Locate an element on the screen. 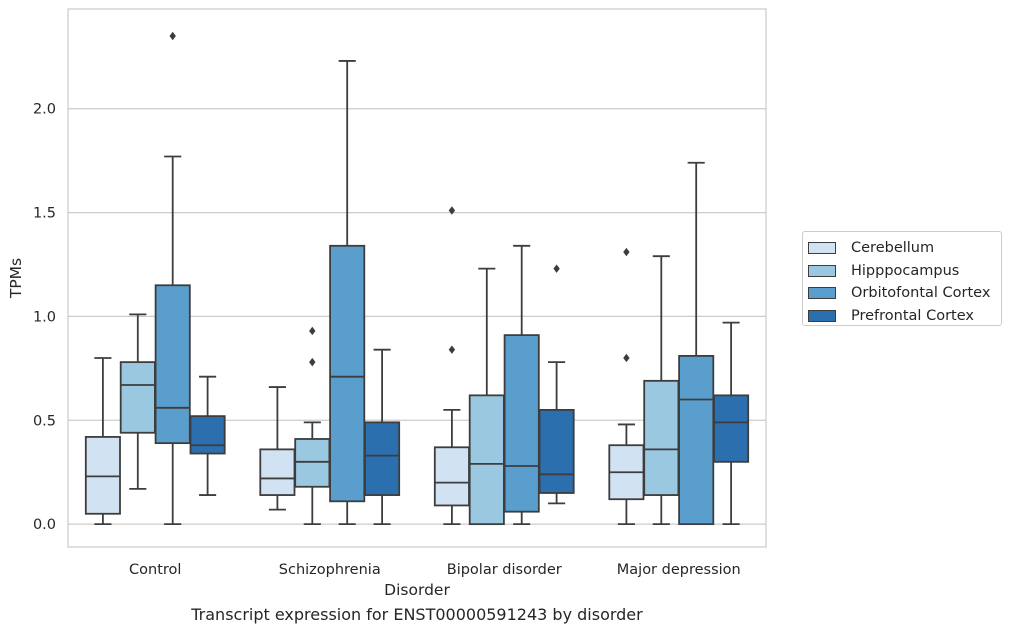 The image size is (1014, 634). y-axis-title: TPMs is located at coordinates (16, 278).